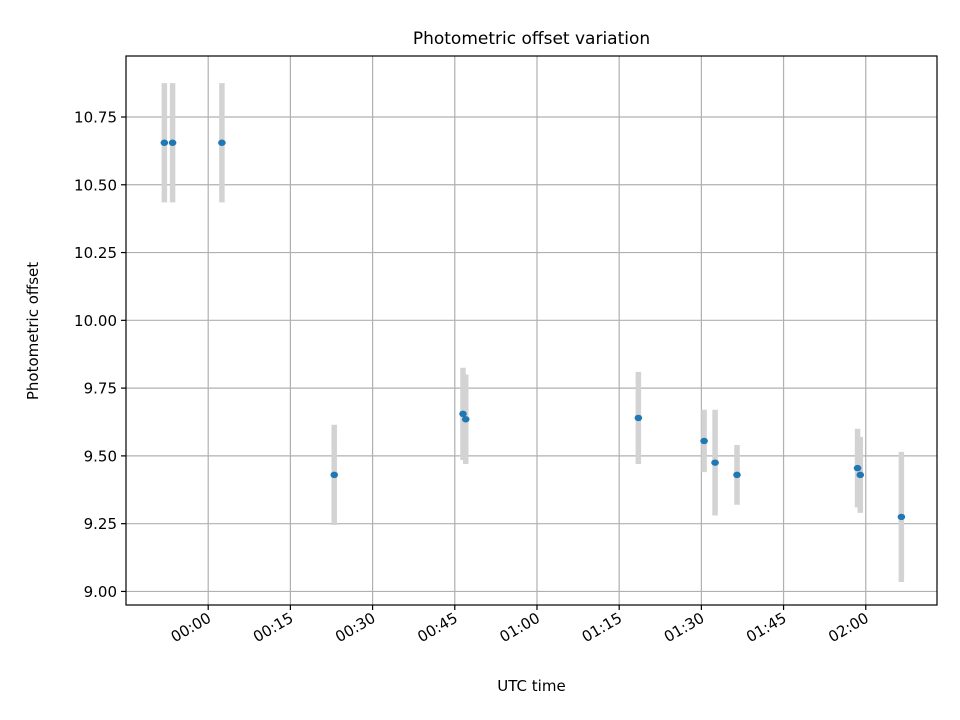 Image resolution: width=960 pixels, height=720 pixels. I want to click on x-axis-label: UTC time, so click(531, 686).